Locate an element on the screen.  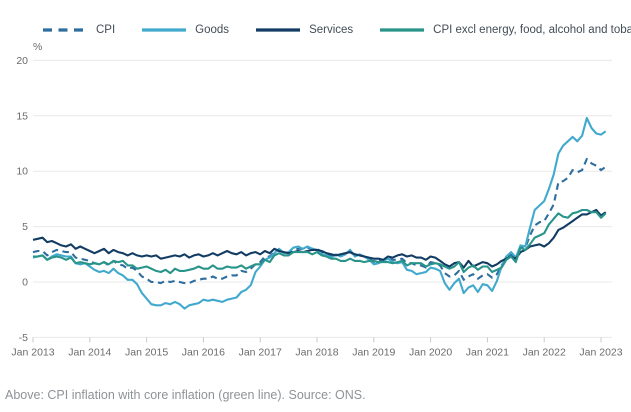
legend-label-cpi: CPI is located at coordinates (106, 30).